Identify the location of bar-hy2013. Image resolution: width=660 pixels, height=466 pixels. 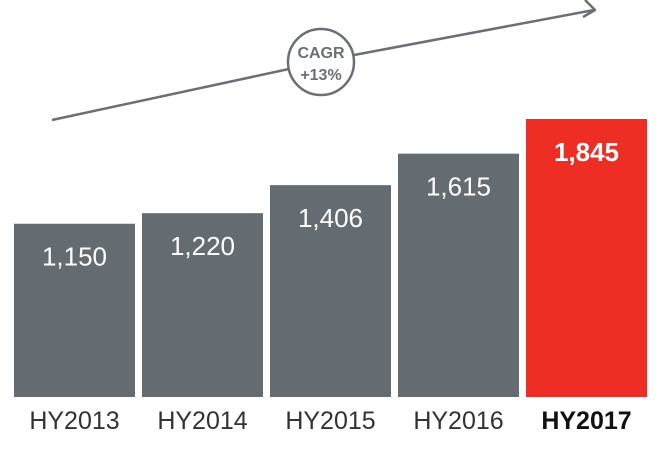
(74, 310).